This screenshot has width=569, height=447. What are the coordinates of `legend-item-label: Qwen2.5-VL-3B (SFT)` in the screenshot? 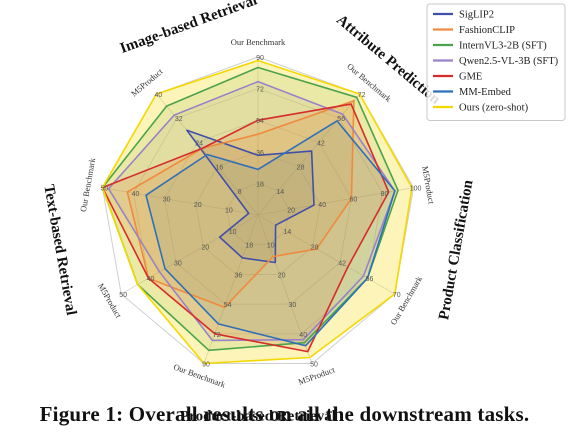 It's located at (509, 61).